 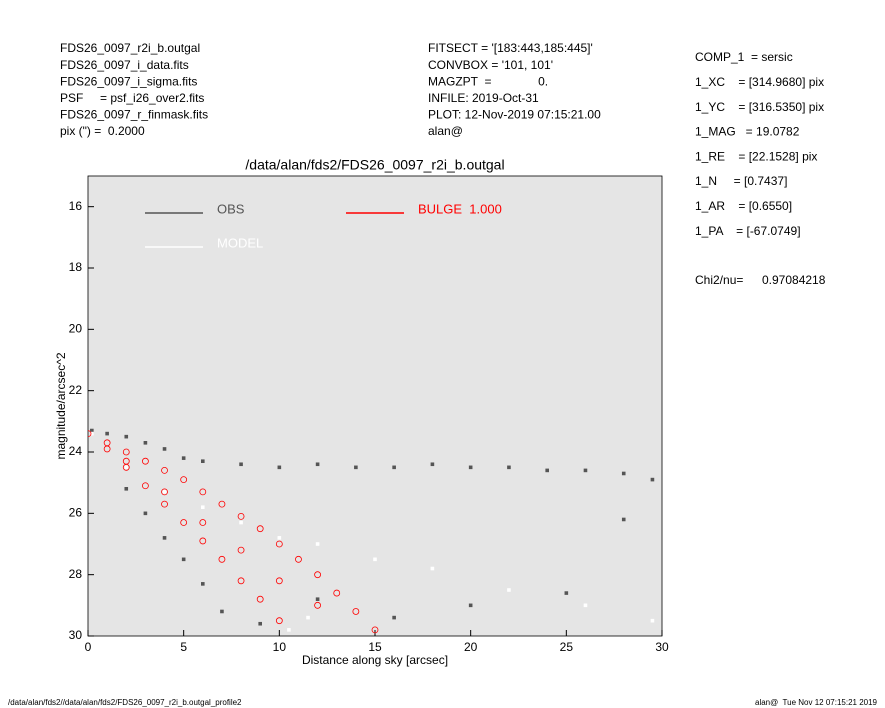 I want to click on legend-label: MODEL, so click(x=240, y=242).